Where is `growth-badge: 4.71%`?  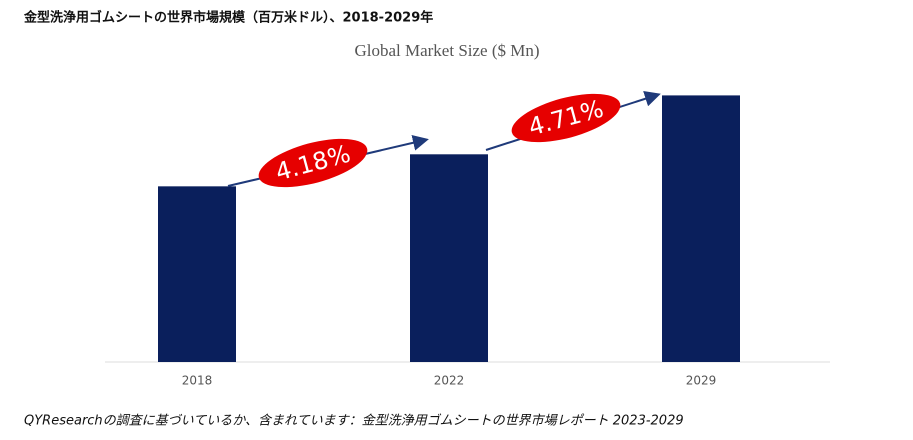
growth-badge: 4.71% is located at coordinates (566, 118).